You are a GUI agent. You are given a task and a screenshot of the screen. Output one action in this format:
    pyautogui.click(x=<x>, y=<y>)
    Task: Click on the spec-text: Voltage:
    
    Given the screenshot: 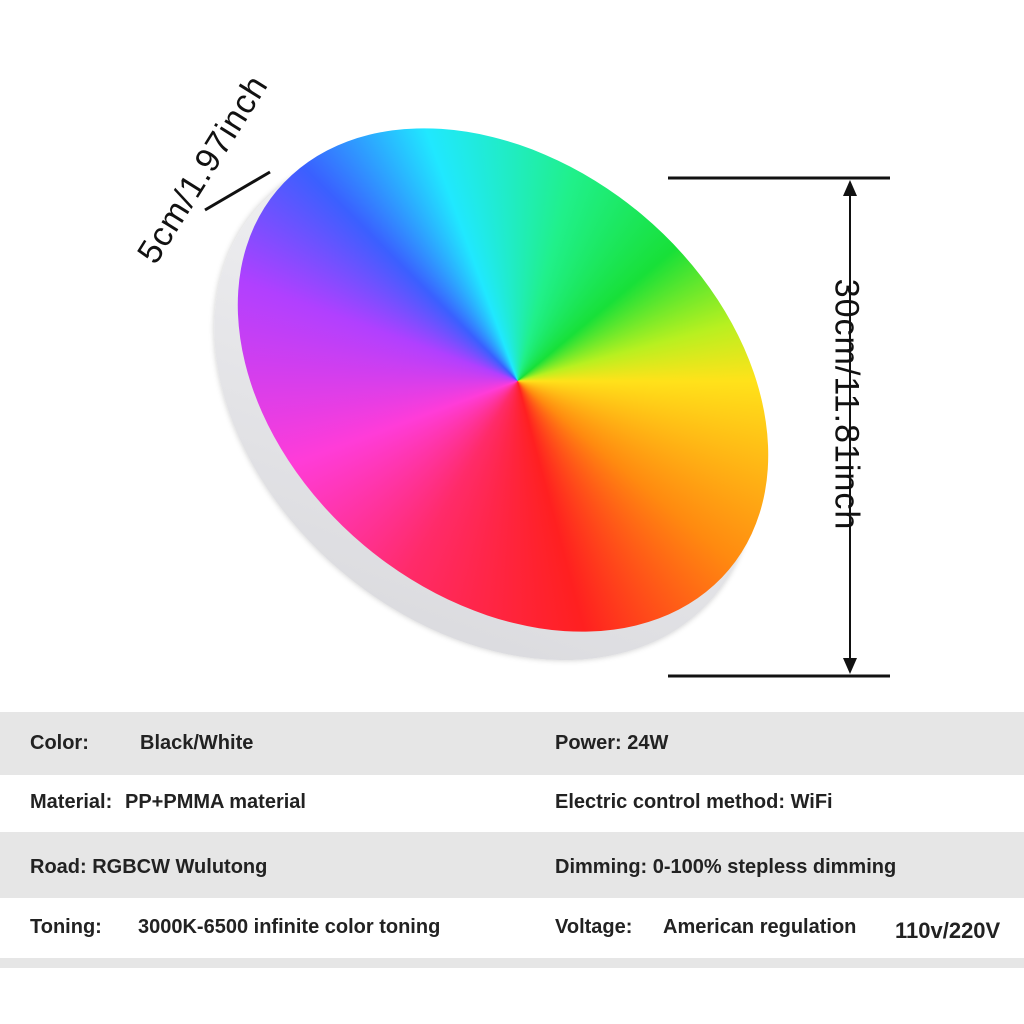 What is the action you would take?
    pyautogui.click(x=594, y=927)
    